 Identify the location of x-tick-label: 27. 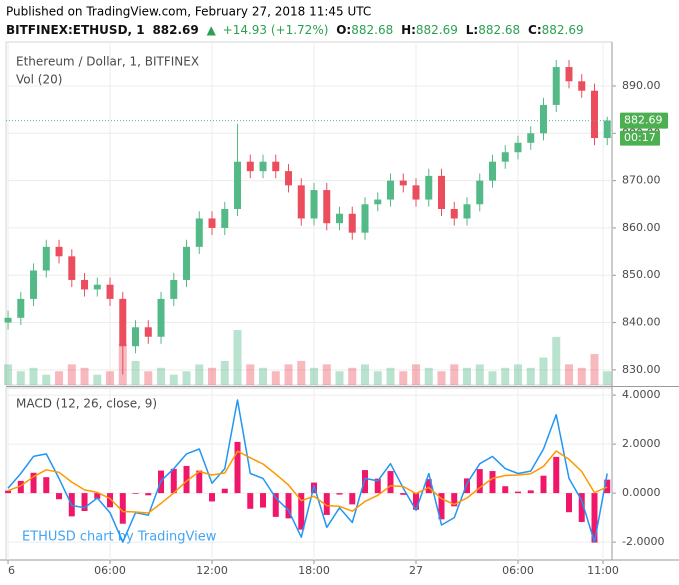
(416, 570).